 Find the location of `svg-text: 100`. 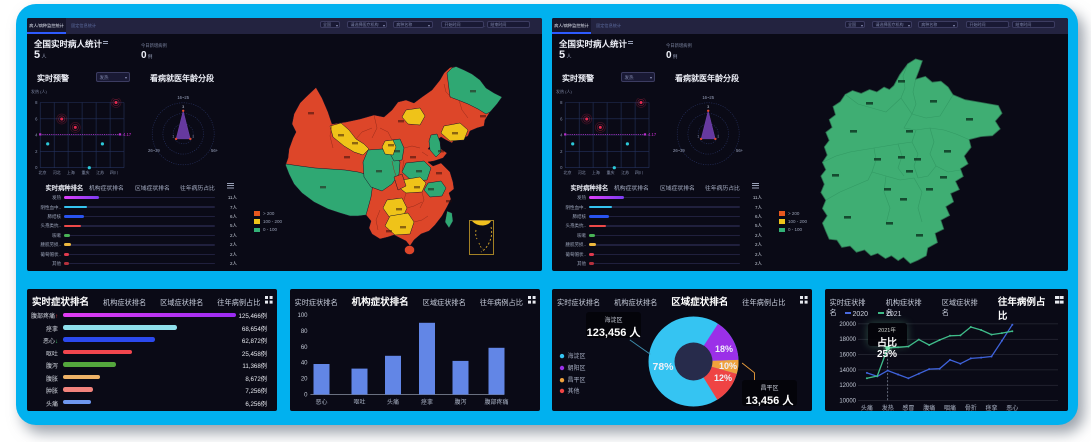

svg-text: 100 is located at coordinates (302, 316).